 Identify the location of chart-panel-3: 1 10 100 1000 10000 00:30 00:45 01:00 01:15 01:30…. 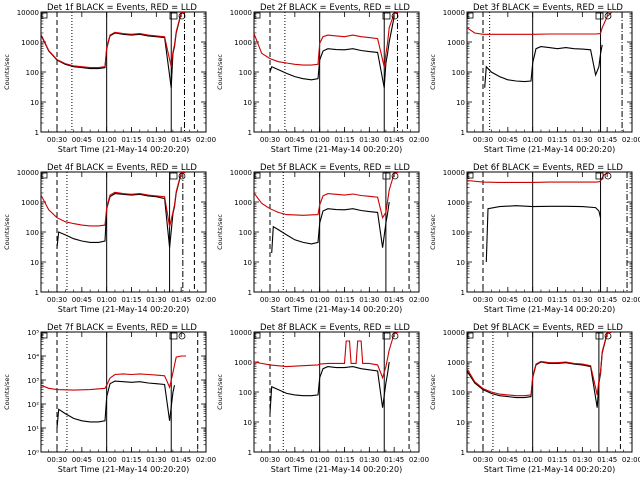
(534, 78).